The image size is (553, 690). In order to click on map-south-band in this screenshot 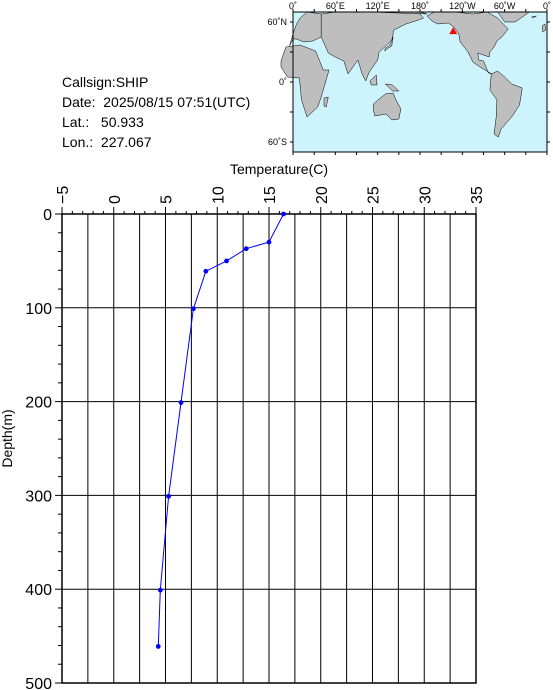, I will do `click(420, 147)`.